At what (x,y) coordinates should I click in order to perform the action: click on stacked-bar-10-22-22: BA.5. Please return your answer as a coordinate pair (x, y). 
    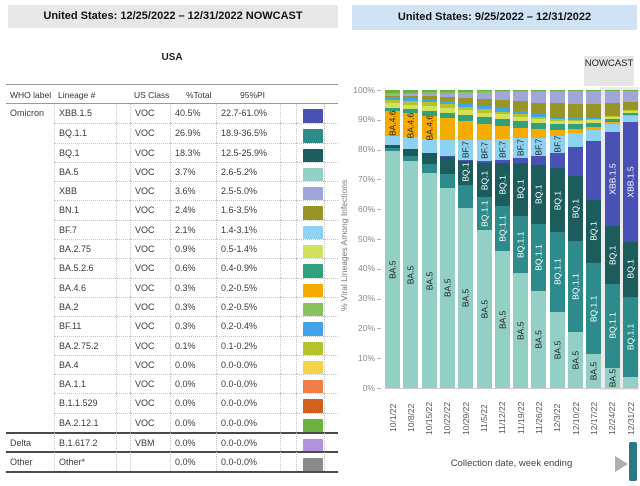
    Looking at the image, I should click on (447, 239).